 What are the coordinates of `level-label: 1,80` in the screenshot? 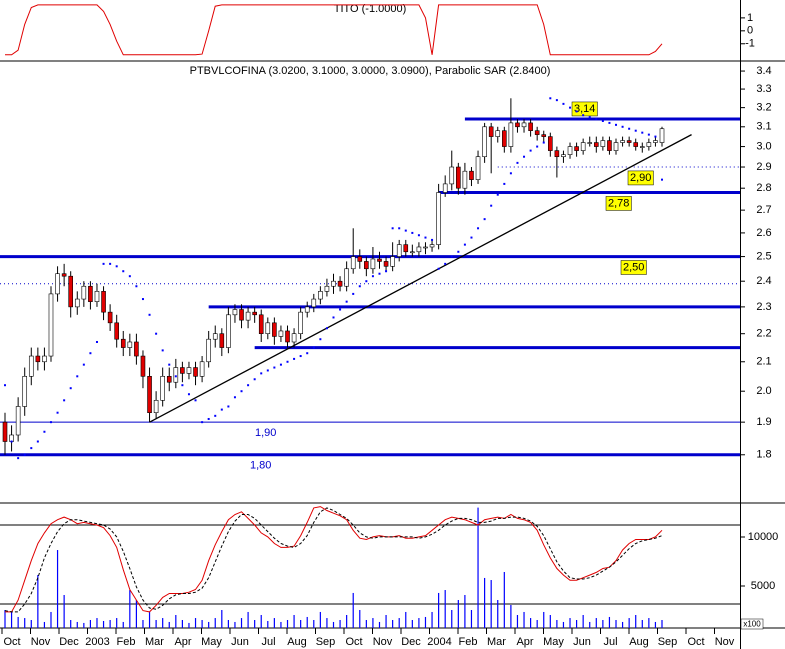 It's located at (260, 466).